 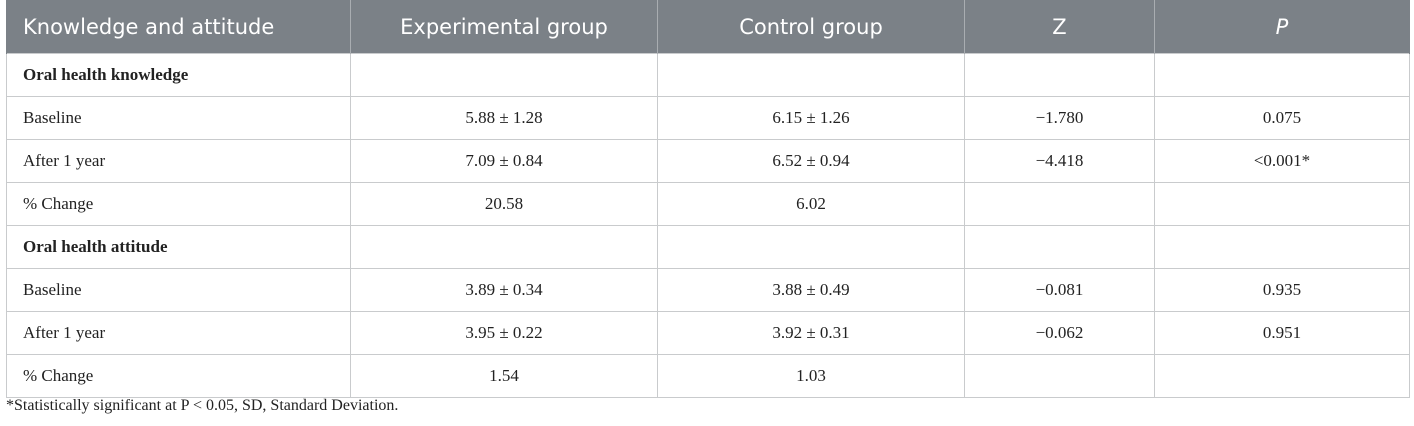 What do you see at coordinates (504, 204) in the screenshot?
I see `experimental-value: 20.58` at bounding box center [504, 204].